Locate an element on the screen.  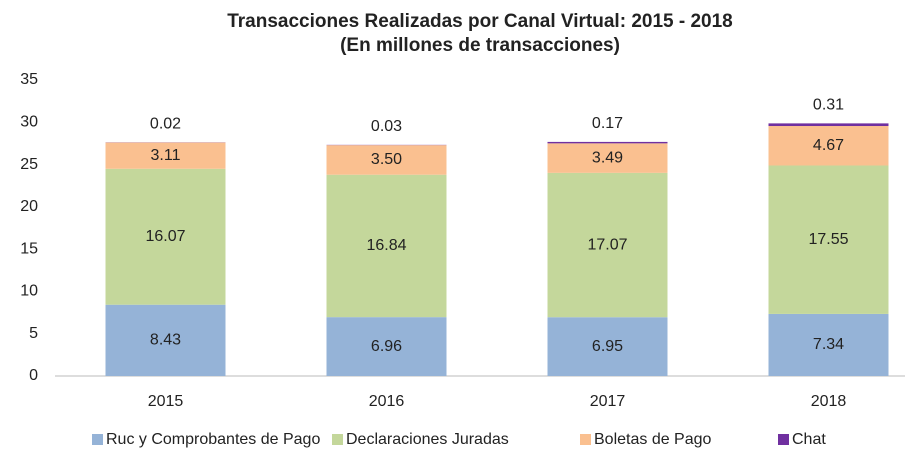
data-label: 0.17 is located at coordinates (607, 123).